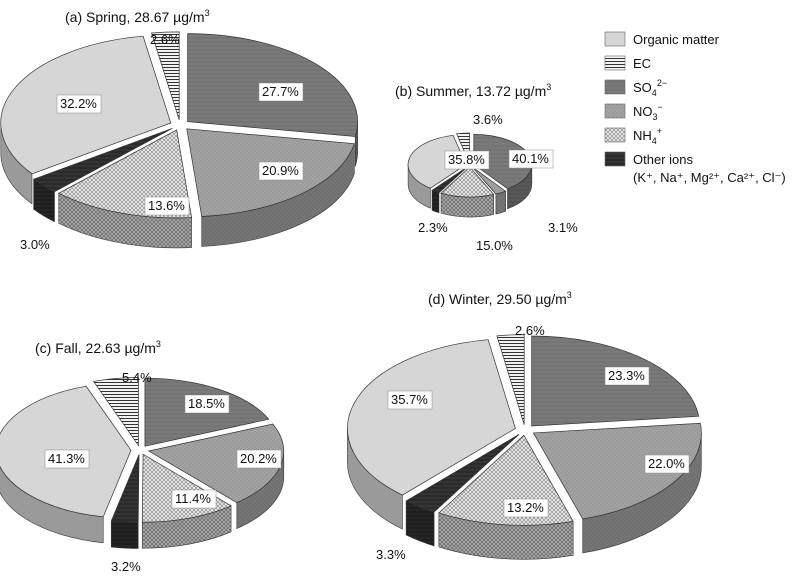 This screenshot has width=800, height=576. What do you see at coordinates (473, 90) in the screenshot?
I see `chart-title: (b) Summer, 13.72 µg/m3` at bounding box center [473, 90].